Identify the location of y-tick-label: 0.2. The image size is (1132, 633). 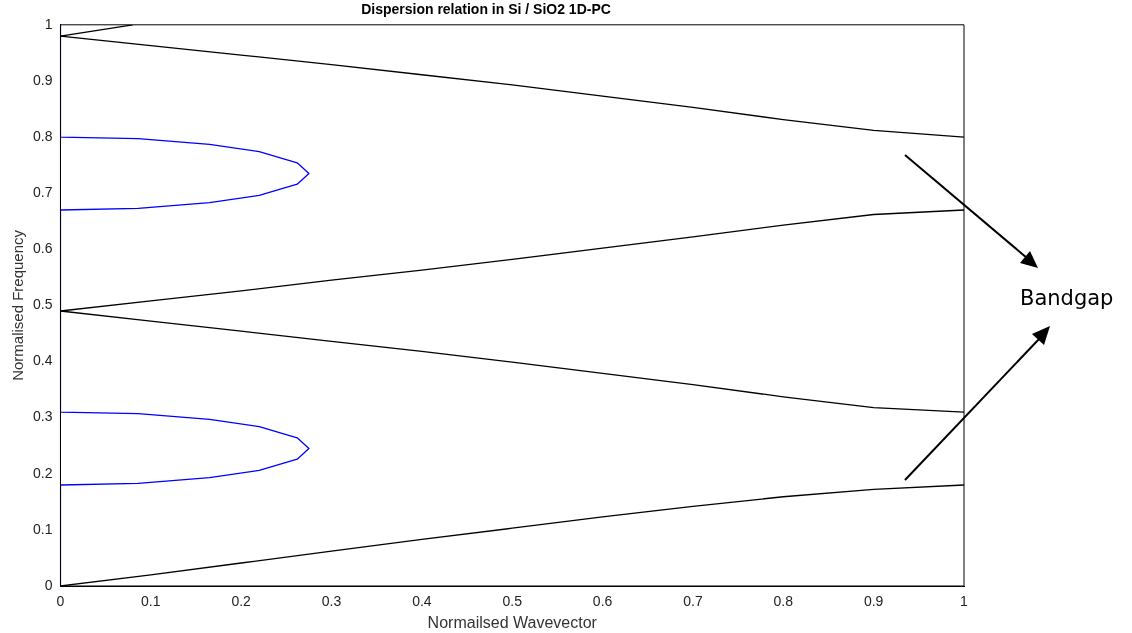
(42, 472).